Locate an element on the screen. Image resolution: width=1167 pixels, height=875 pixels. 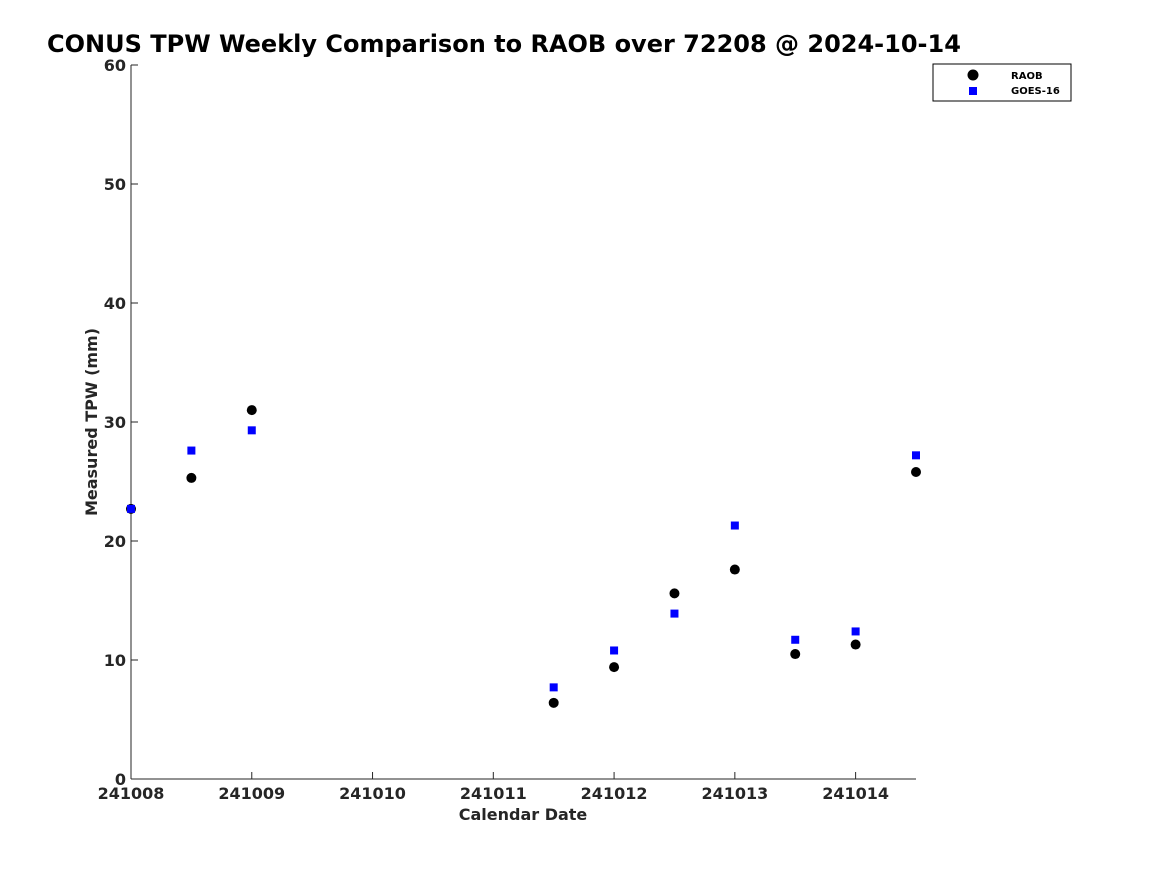
legend-marker-goes16 is located at coordinates (973, 91).